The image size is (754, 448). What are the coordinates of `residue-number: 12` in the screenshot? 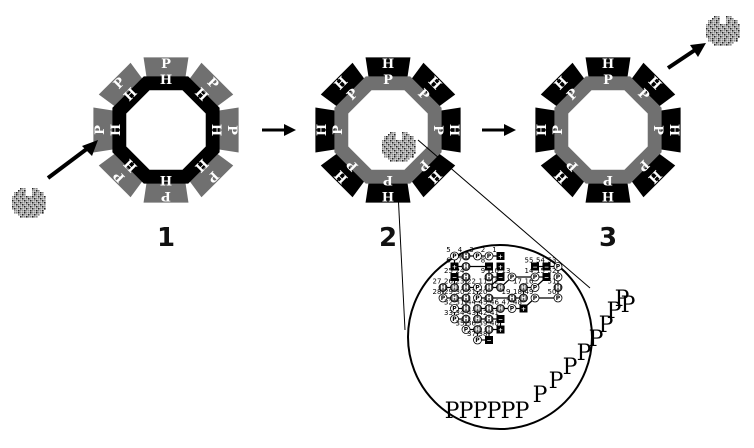 It's located at (494, 282).